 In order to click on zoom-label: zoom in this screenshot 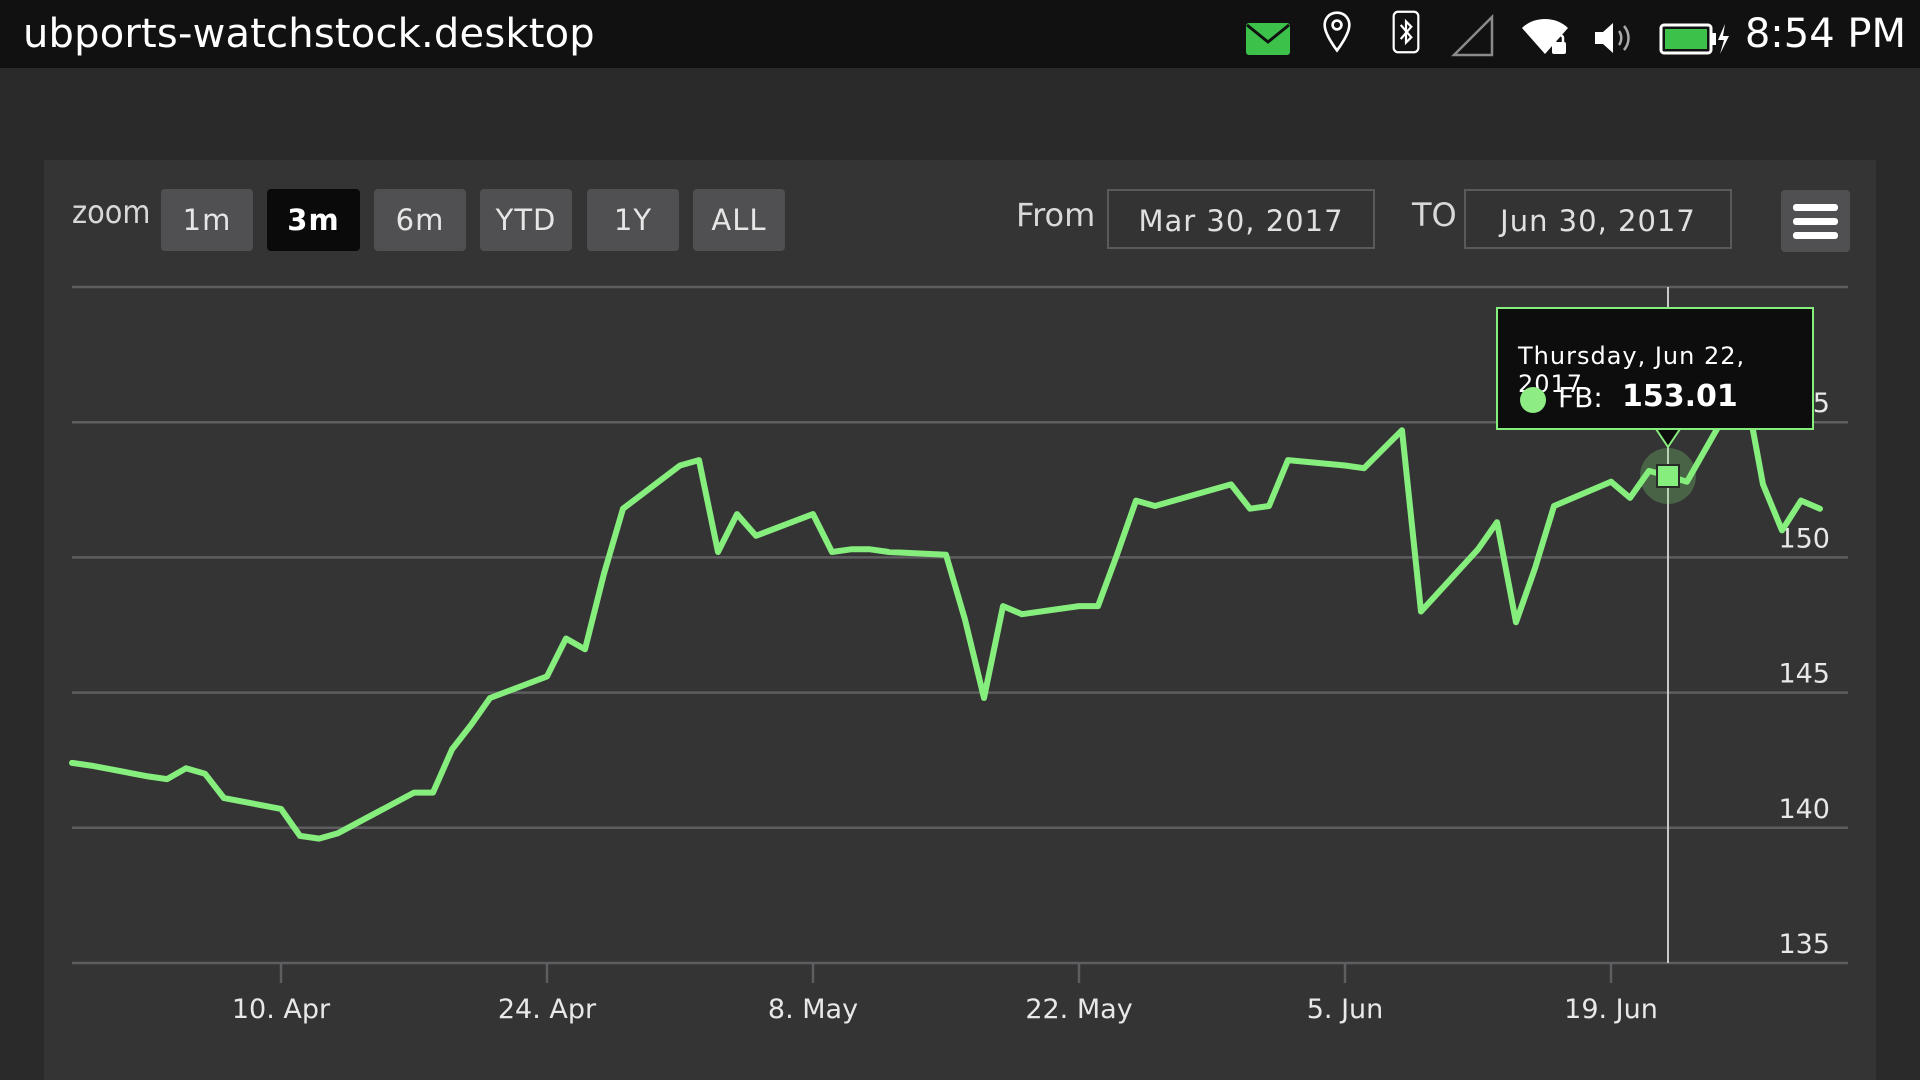, I will do `click(111, 212)`.